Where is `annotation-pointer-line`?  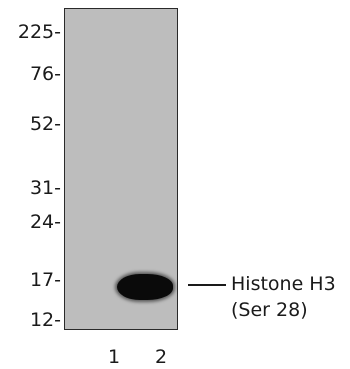
annotation-pointer-line is located at coordinates (207, 285).